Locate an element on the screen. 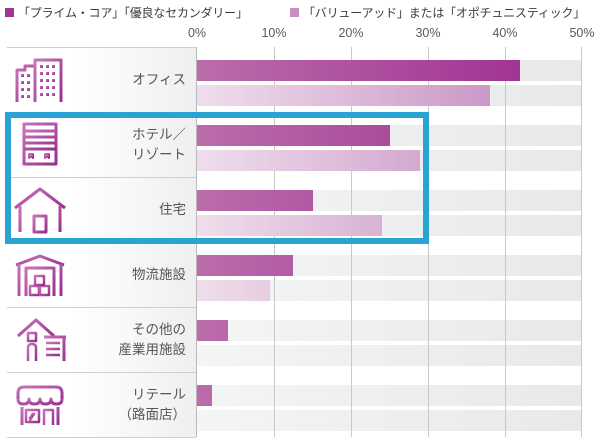  bar-row-office is located at coordinates (389, 79).